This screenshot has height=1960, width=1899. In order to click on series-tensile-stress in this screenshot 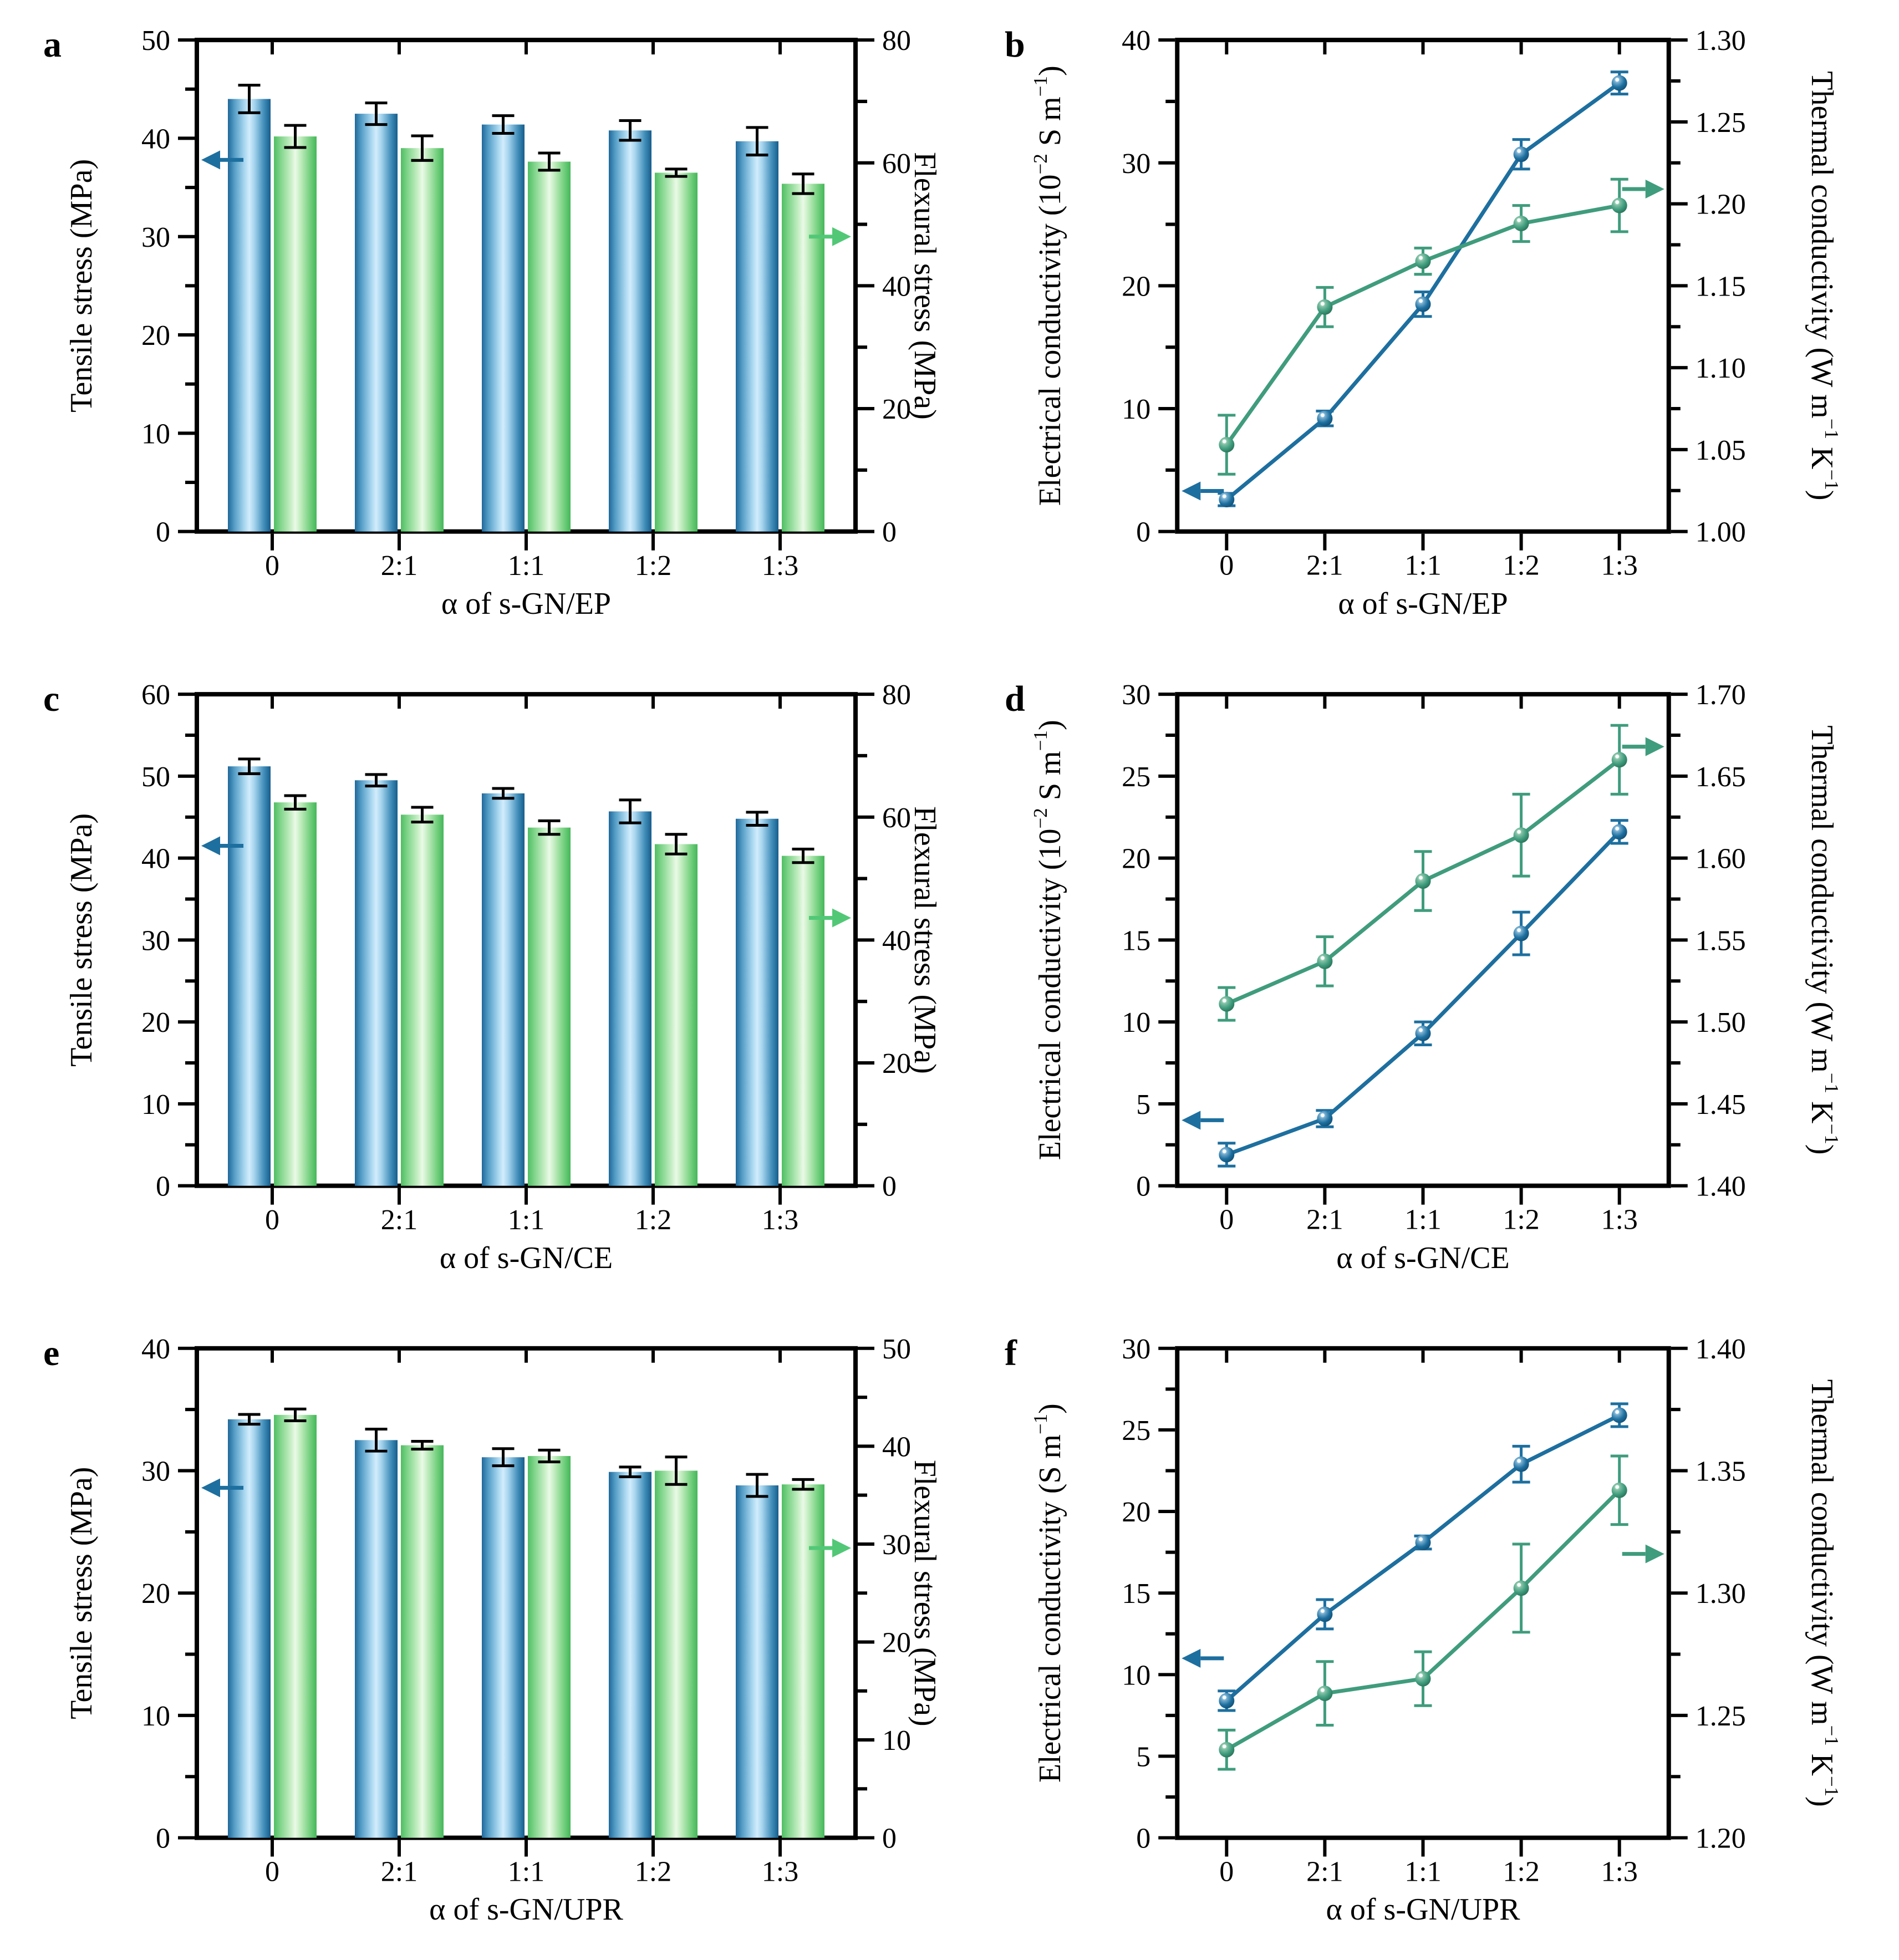, I will do `click(503, 308)`.